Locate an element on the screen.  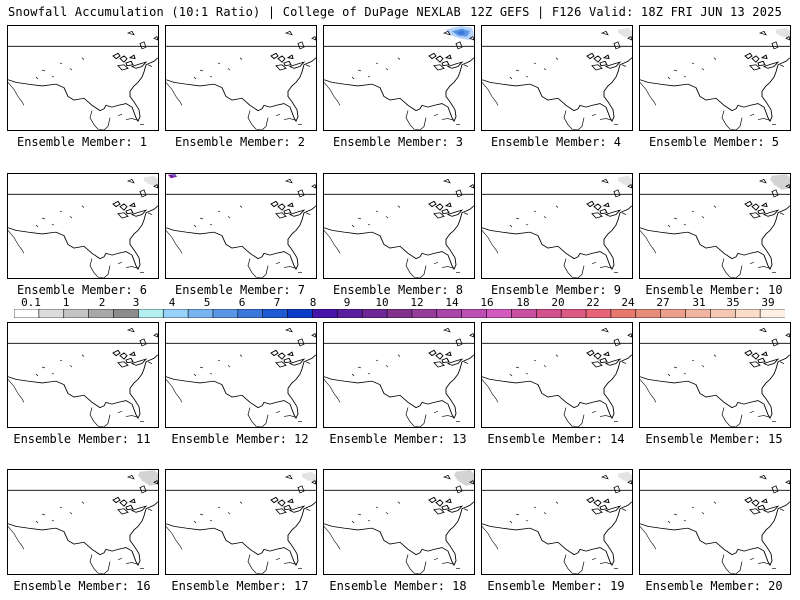
ensemble-member-panel: Ensemble Member: 19 is located at coordinates (557, 531).